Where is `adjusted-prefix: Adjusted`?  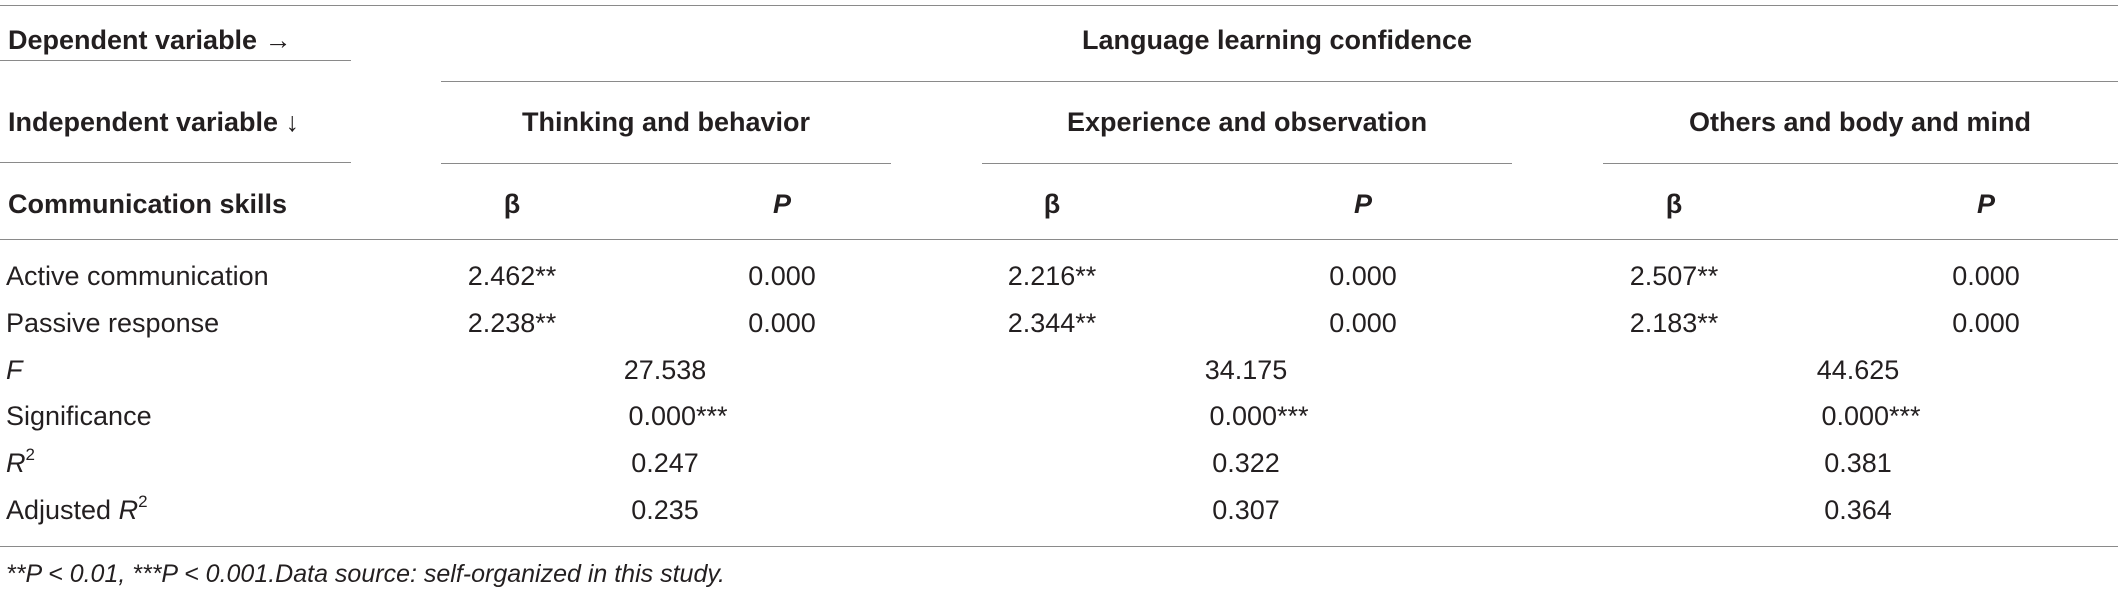
adjusted-prefix: Adjusted is located at coordinates (62, 510).